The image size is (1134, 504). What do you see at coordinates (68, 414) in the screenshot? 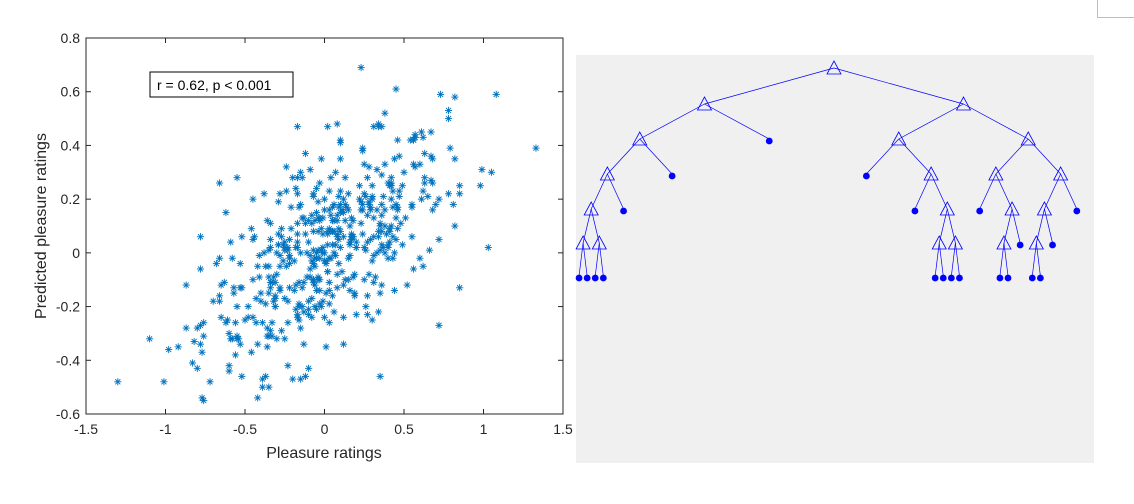
I see `y-tick-label: -0.6` at bounding box center [68, 414].